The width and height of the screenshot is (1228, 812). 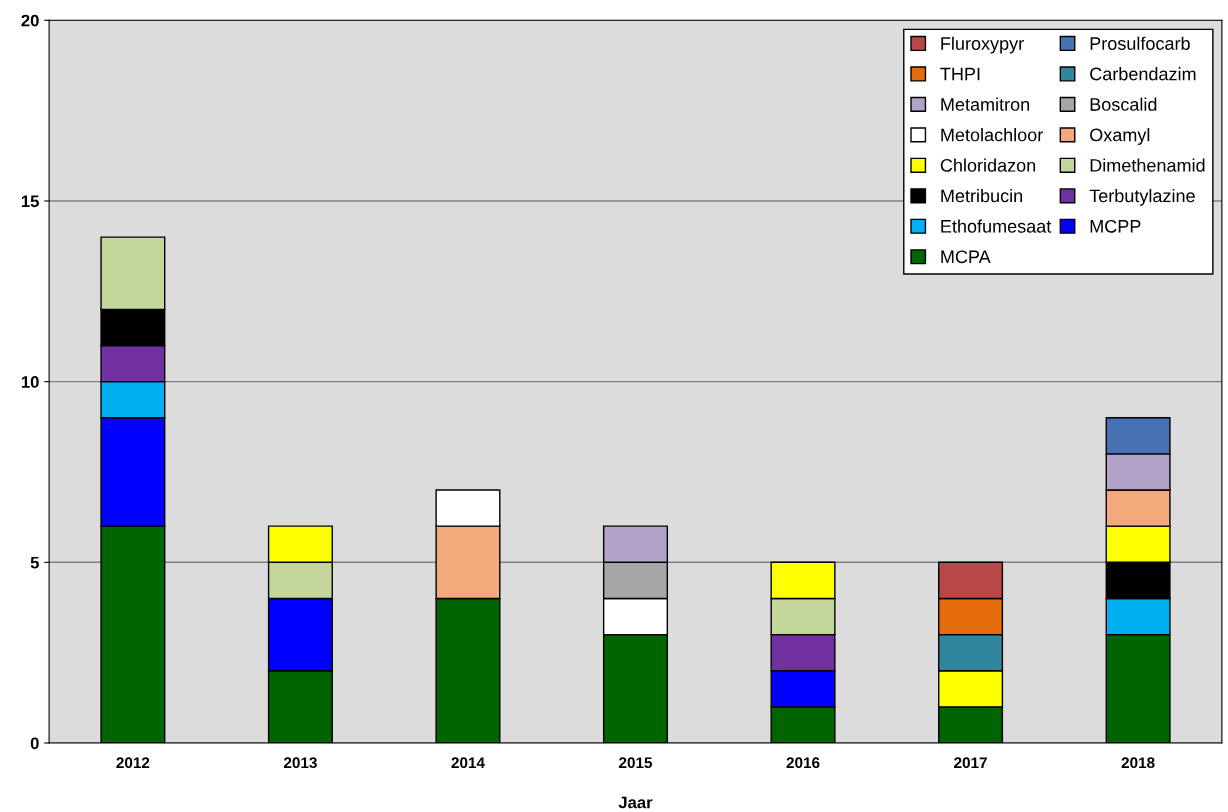 What do you see at coordinates (30, 201) in the screenshot?
I see `y-tick-label: 15` at bounding box center [30, 201].